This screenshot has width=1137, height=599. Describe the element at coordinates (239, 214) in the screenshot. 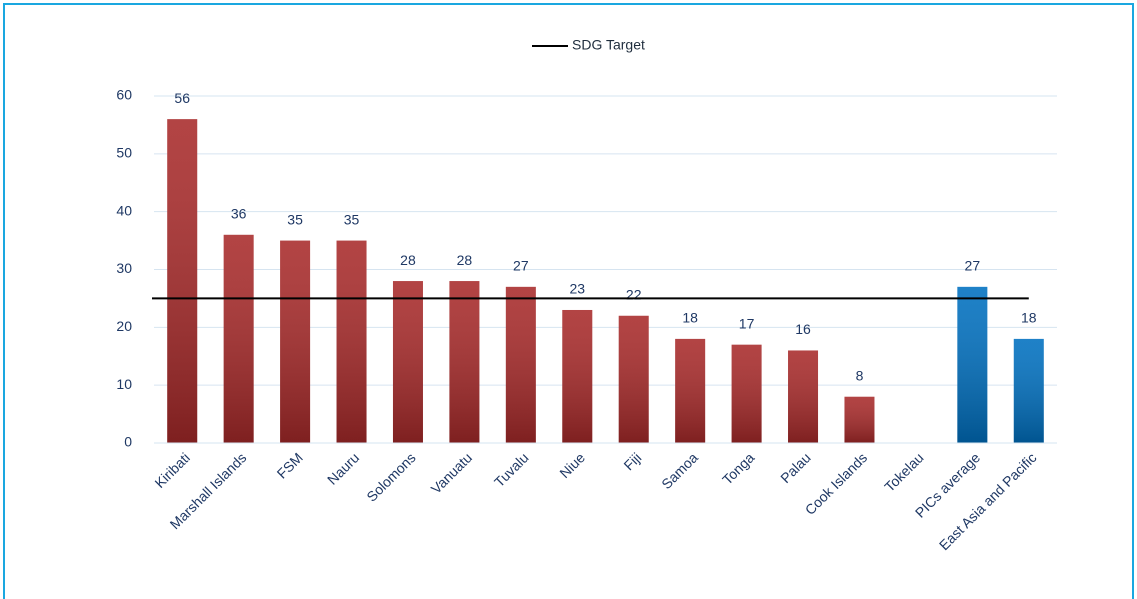

I see `value-label: 36` at that location.